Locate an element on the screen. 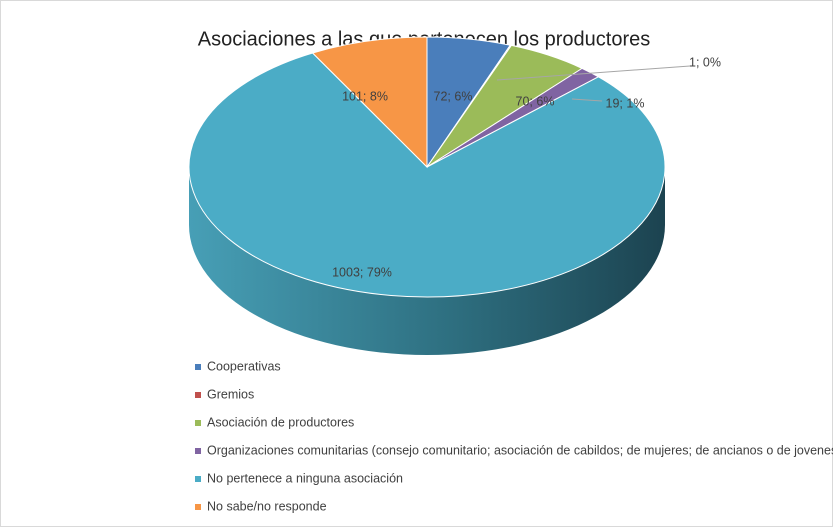  legend-label: No pertenece a ninguna asociación is located at coordinates (305, 478).